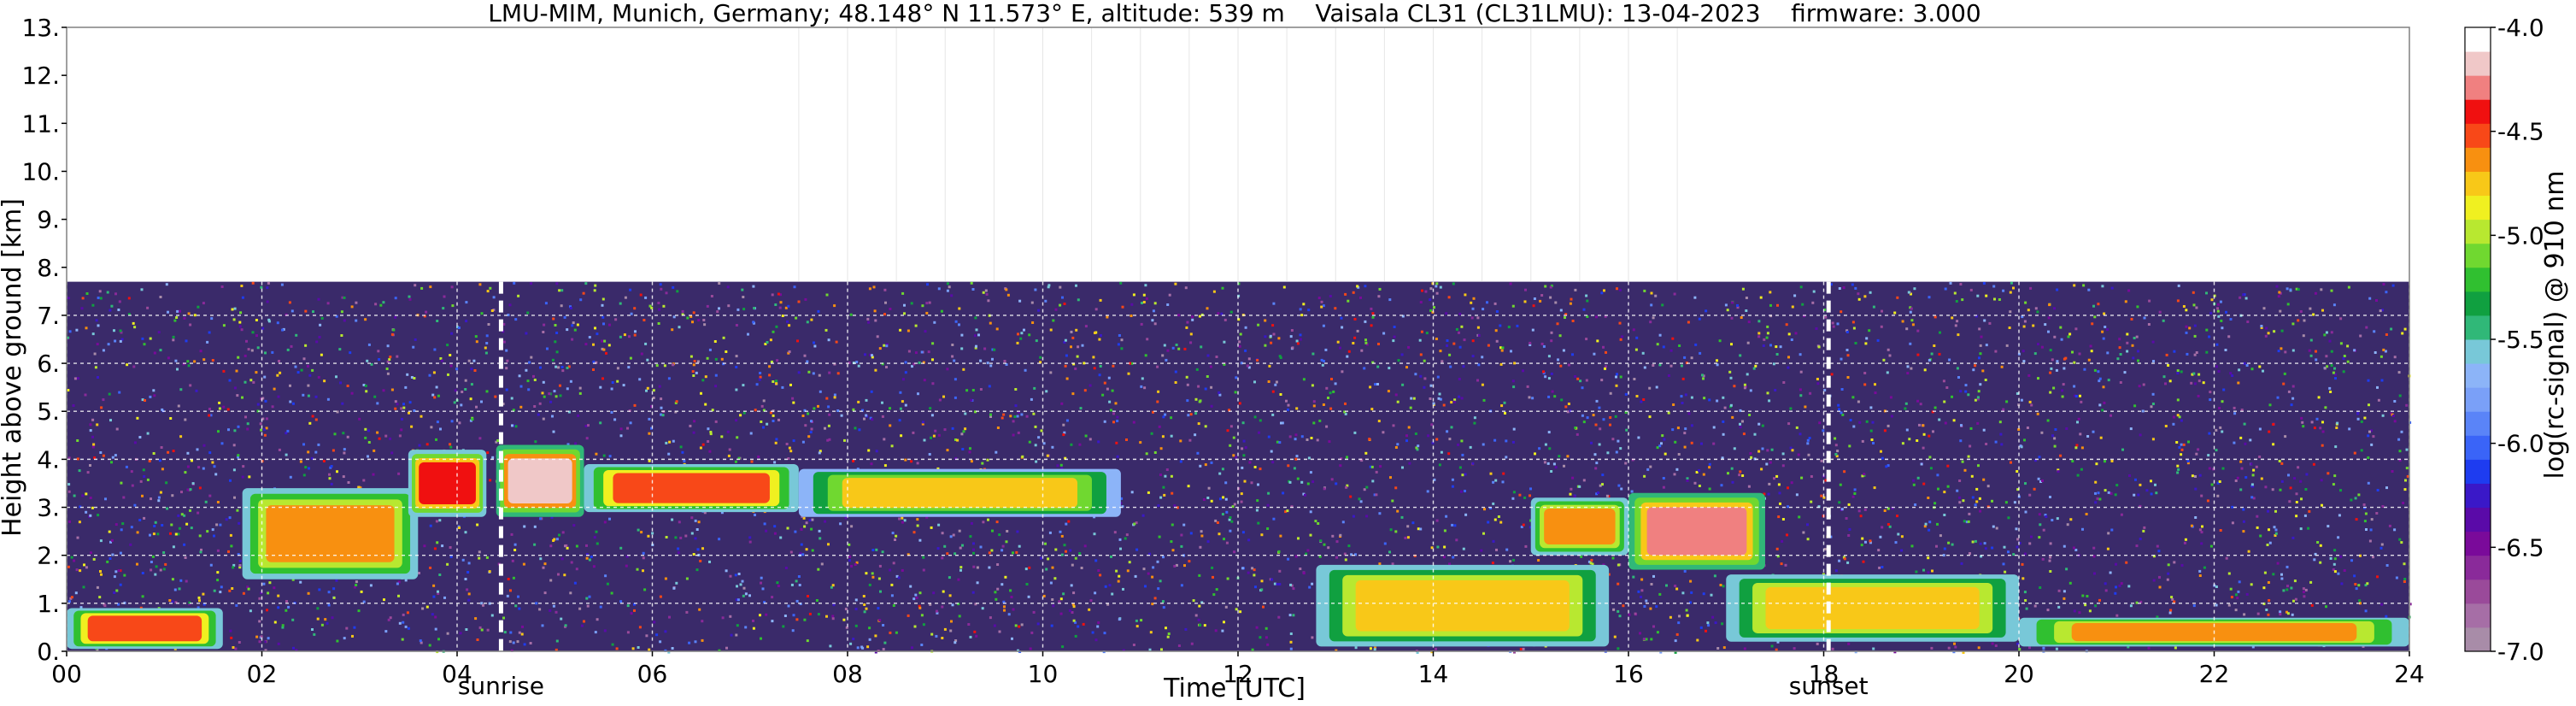  I want to click on y-tick-label: 0., so click(48, 652).